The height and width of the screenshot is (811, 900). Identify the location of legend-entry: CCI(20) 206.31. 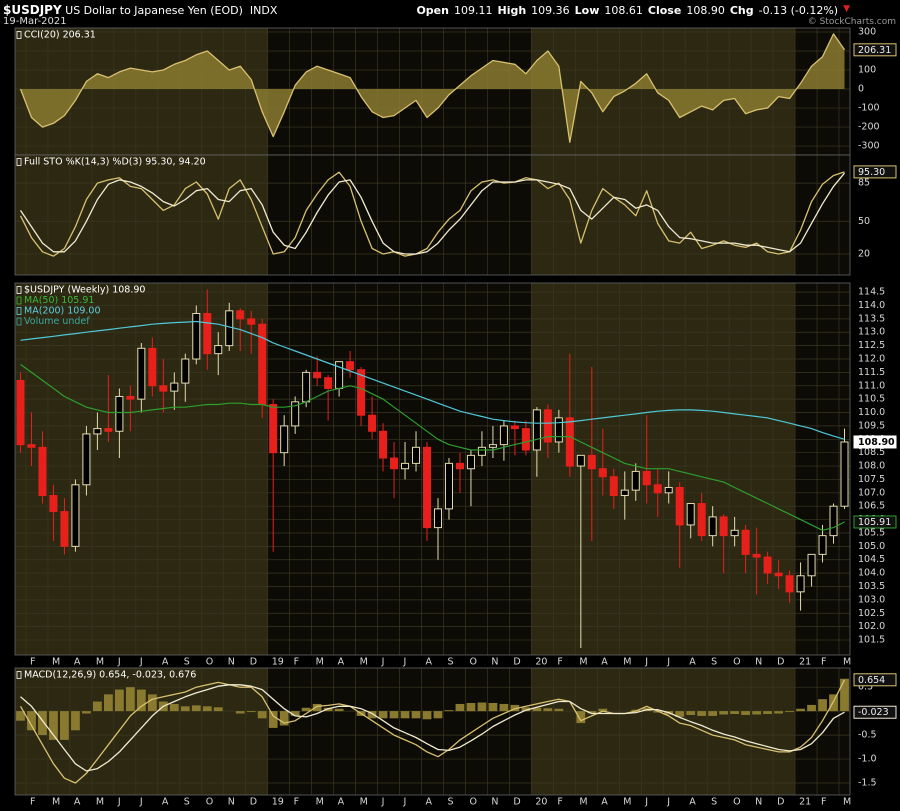
(60, 35).